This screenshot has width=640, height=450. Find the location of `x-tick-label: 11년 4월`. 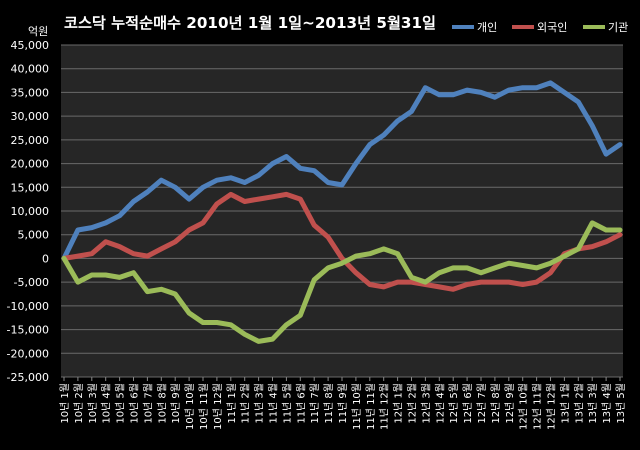

x-tick-label: 11년 4월 is located at coordinates (274, 403).